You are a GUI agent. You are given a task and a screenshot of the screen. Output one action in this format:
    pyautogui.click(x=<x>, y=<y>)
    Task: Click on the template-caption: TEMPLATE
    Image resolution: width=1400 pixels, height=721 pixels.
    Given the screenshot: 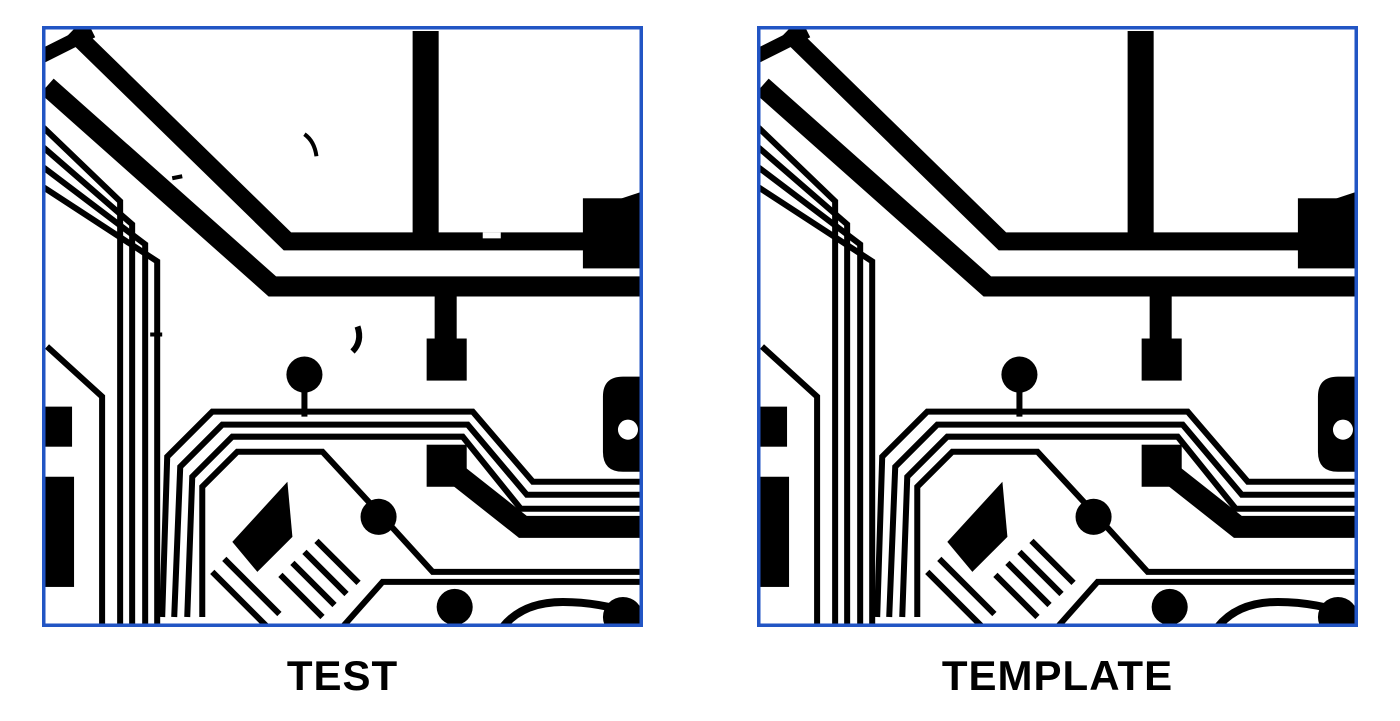 What is the action you would take?
    pyautogui.click(x=1057, y=675)
    